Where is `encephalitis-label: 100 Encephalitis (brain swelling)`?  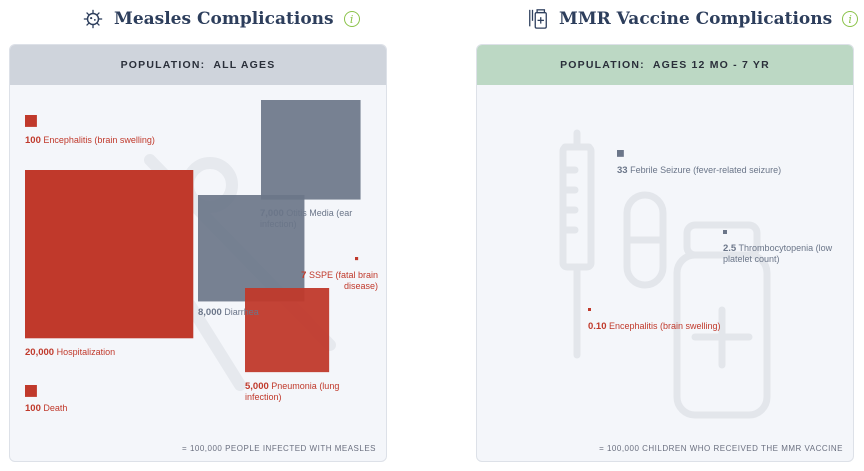
encephalitis-label: 100 Encephalitis (brain swelling) is located at coordinates (135, 140).